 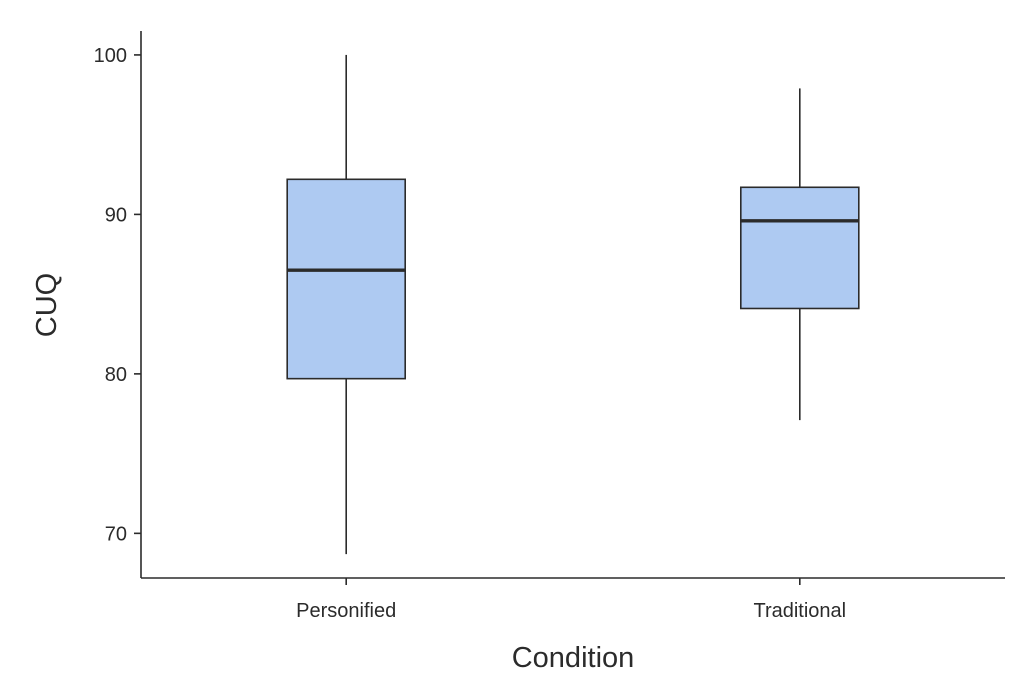 What do you see at coordinates (116, 534) in the screenshot?
I see `y-tick-label: 70` at bounding box center [116, 534].